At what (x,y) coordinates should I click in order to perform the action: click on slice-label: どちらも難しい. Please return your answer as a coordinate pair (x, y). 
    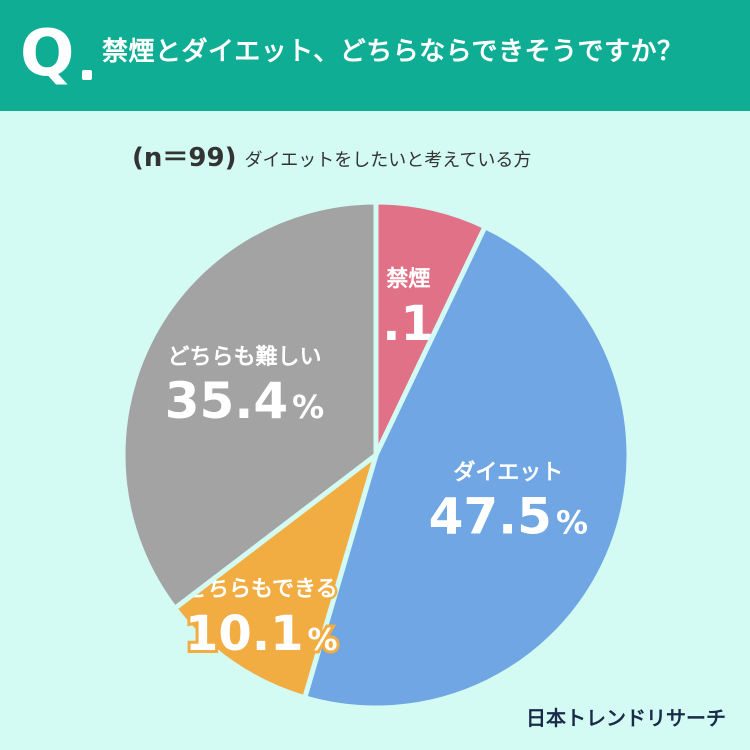
    Looking at the image, I should click on (244, 357).